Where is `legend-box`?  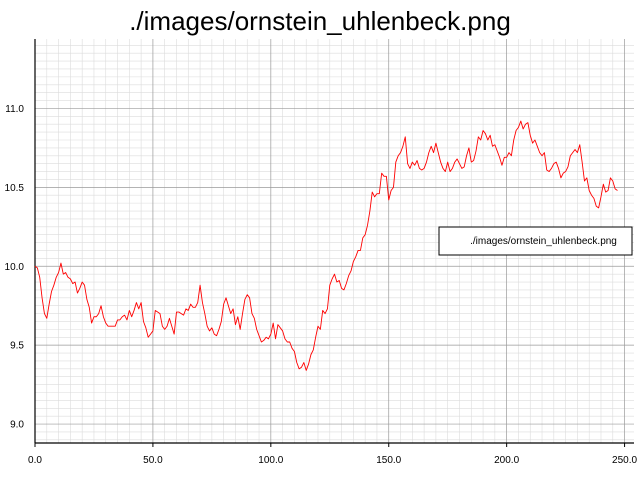 legend-box is located at coordinates (535, 241).